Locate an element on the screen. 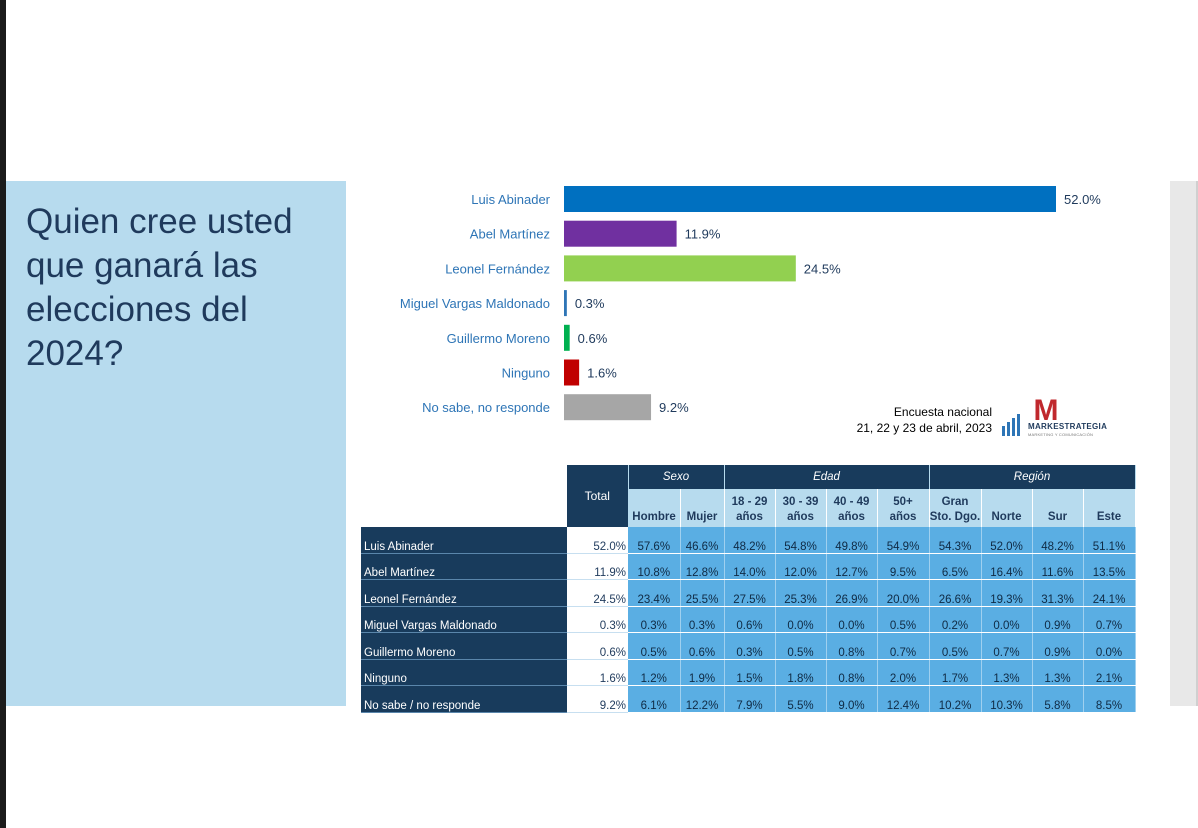  survey-note-line2: 21, 22 y 23 de abril, 2023 is located at coordinates (924, 428).